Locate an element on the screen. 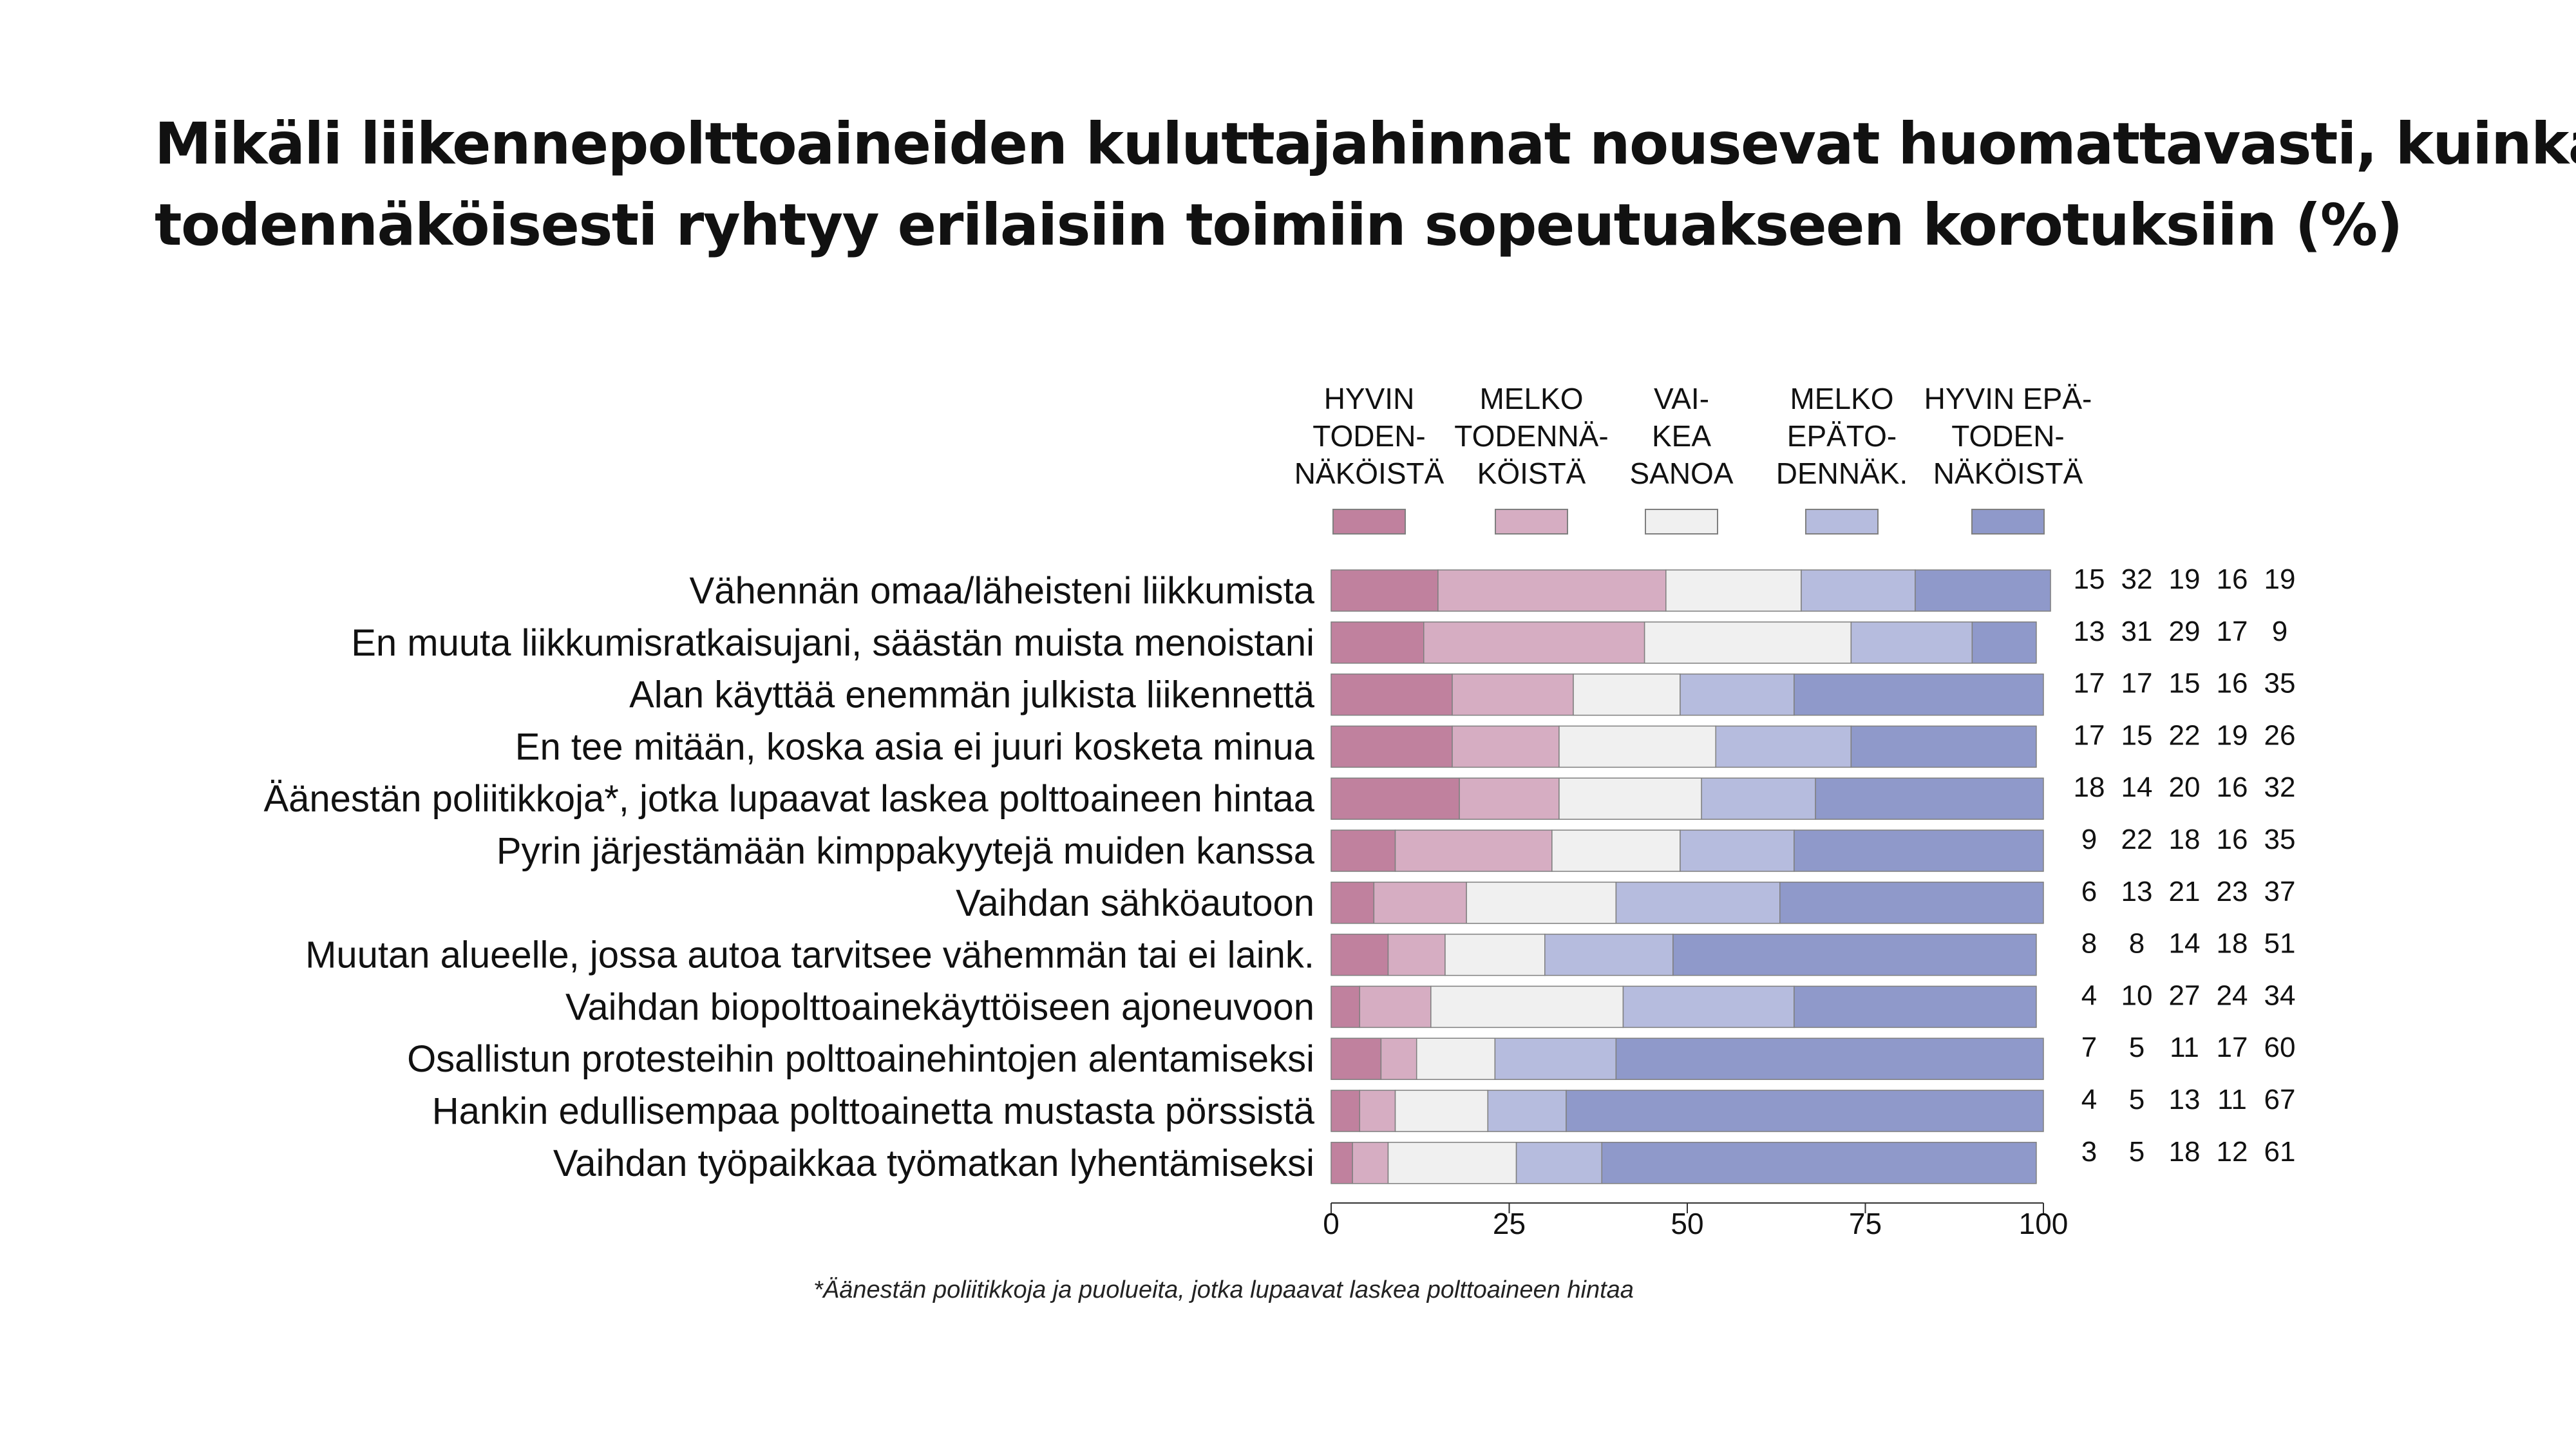  legend-label: HYVIN EPÄ- is located at coordinates (2008, 399).